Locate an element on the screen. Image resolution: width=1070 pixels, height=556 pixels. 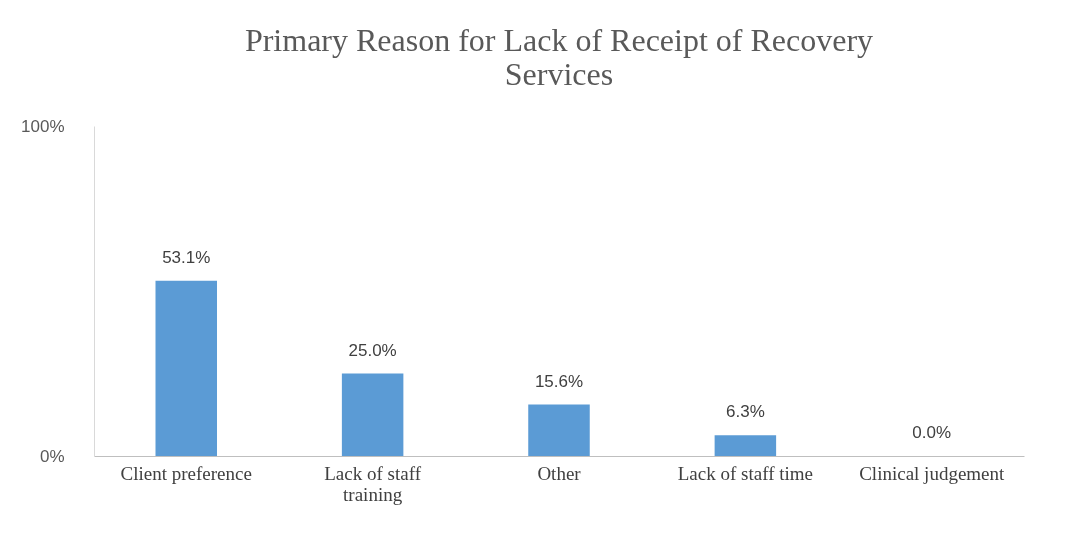
text: Services is located at coordinates (559, 74).